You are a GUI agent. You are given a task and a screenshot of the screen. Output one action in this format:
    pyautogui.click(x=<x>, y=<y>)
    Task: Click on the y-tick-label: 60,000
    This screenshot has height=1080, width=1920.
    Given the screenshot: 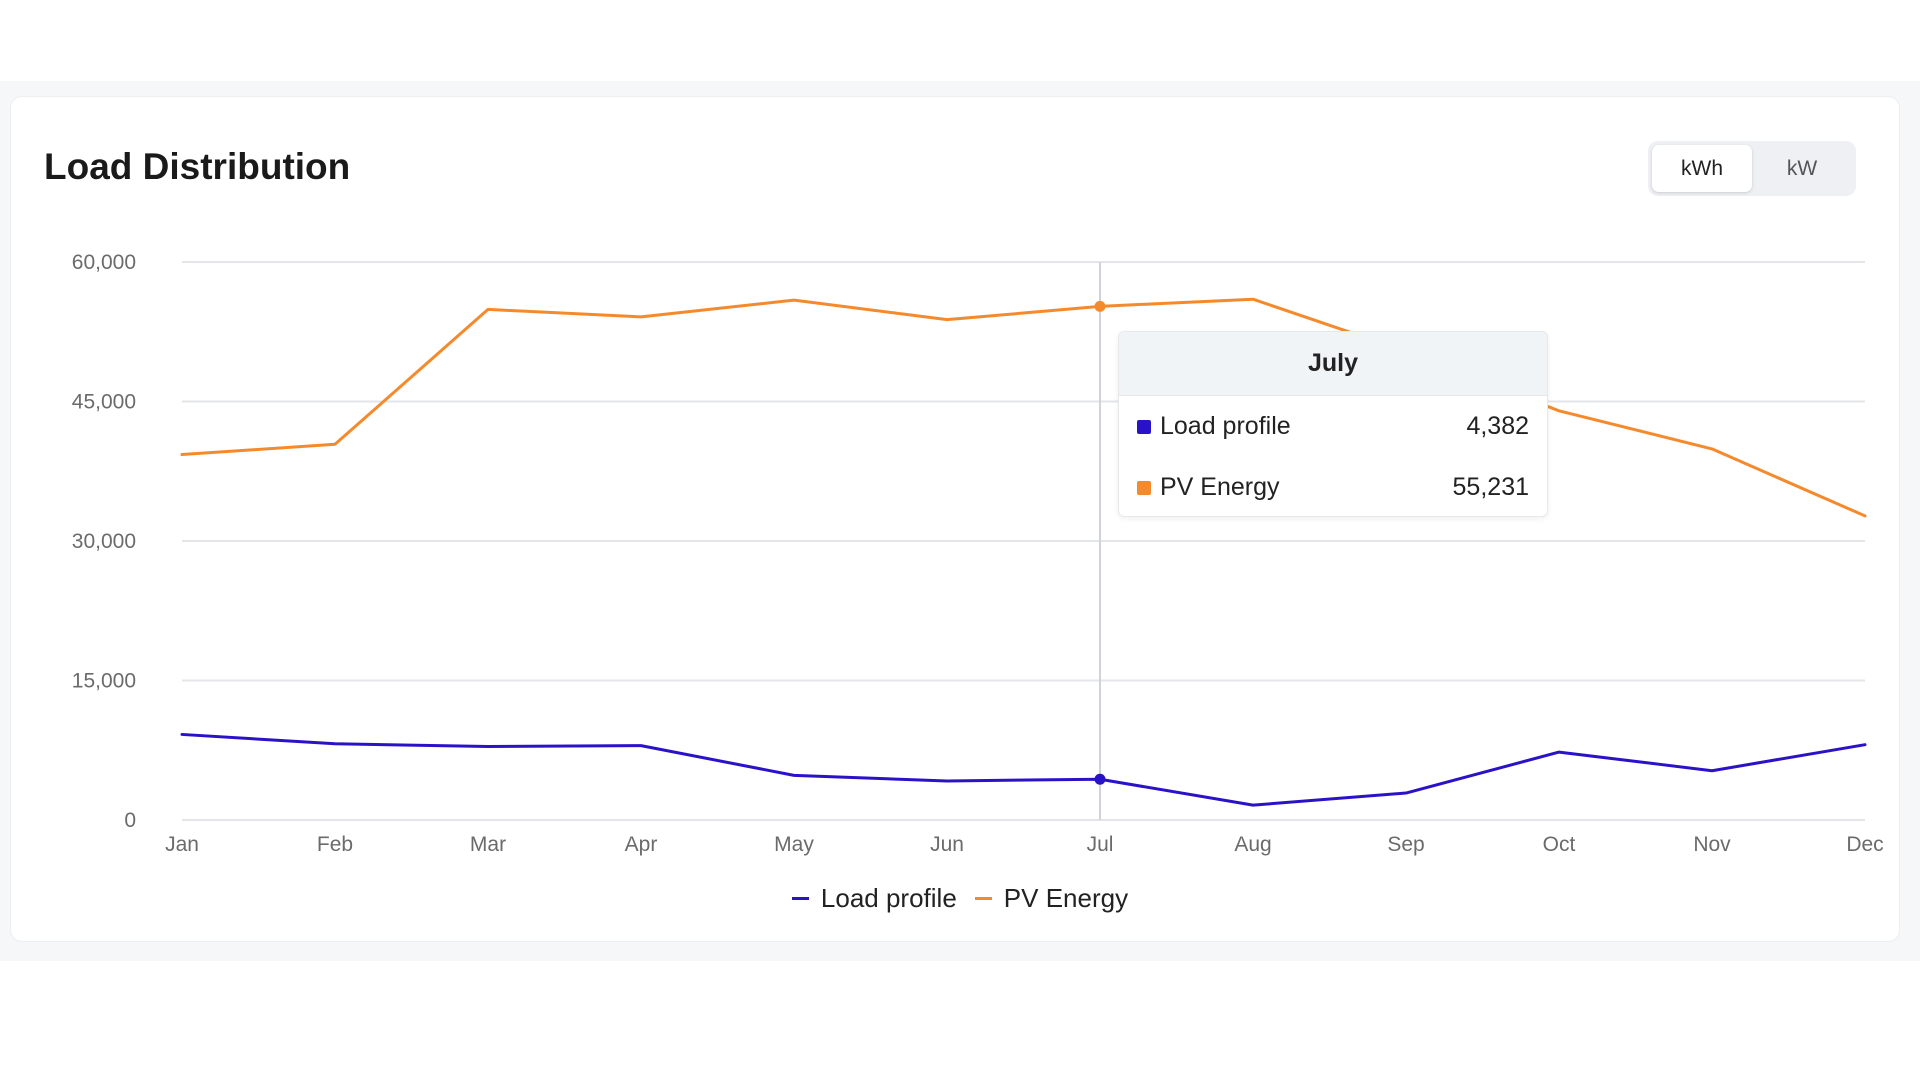 What is the action you would take?
    pyautogui.click(x=104, y=262)
    